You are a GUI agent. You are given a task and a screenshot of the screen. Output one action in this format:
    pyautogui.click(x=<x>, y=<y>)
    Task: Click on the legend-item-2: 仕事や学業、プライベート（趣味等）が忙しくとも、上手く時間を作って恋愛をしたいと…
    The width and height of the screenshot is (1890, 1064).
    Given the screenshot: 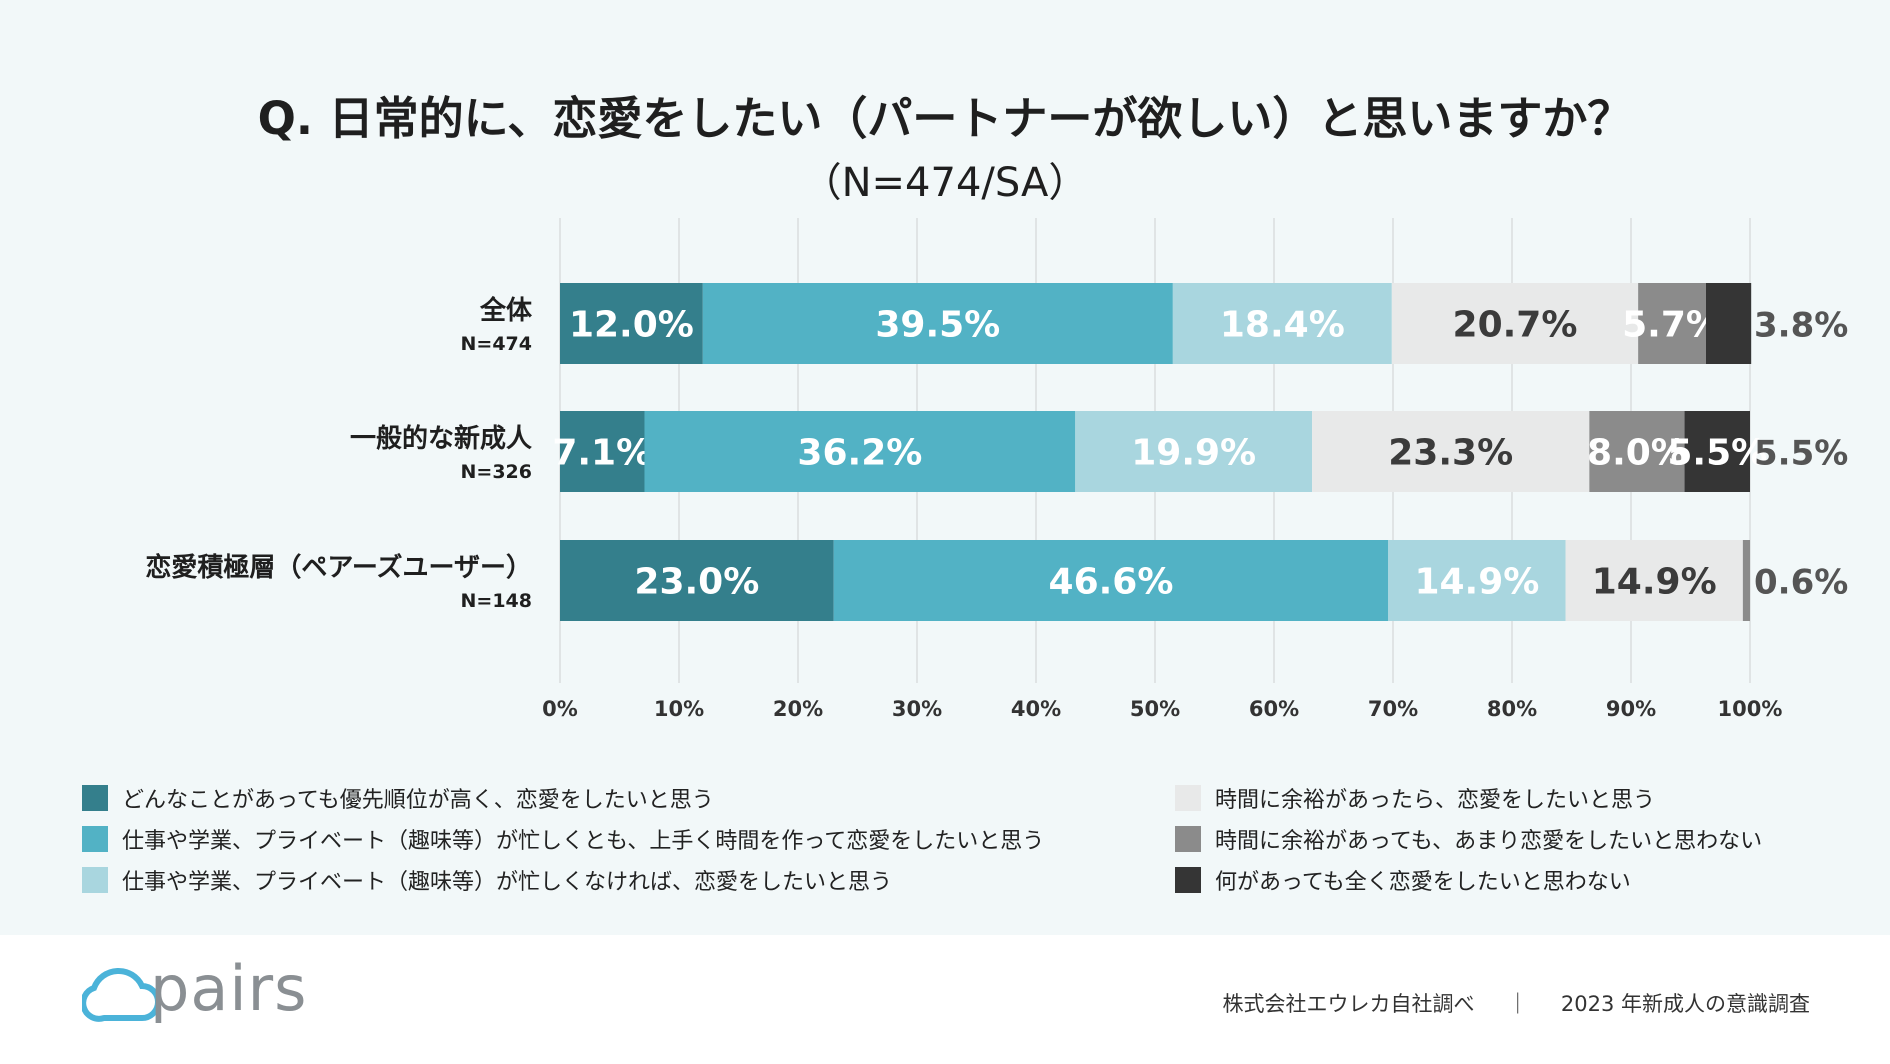 What is the action you would take?
    pyautogui.click(x=563, y=839)
    